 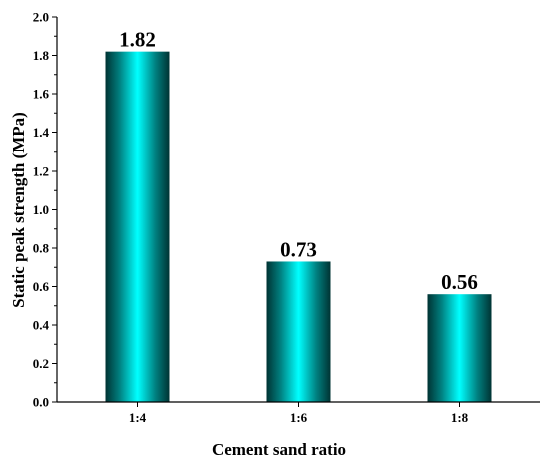 What do you see at coordinates (41, 286) in the screenshot?
I see `y-tick-label-3: 0.6` at bounding box center [41, 286].